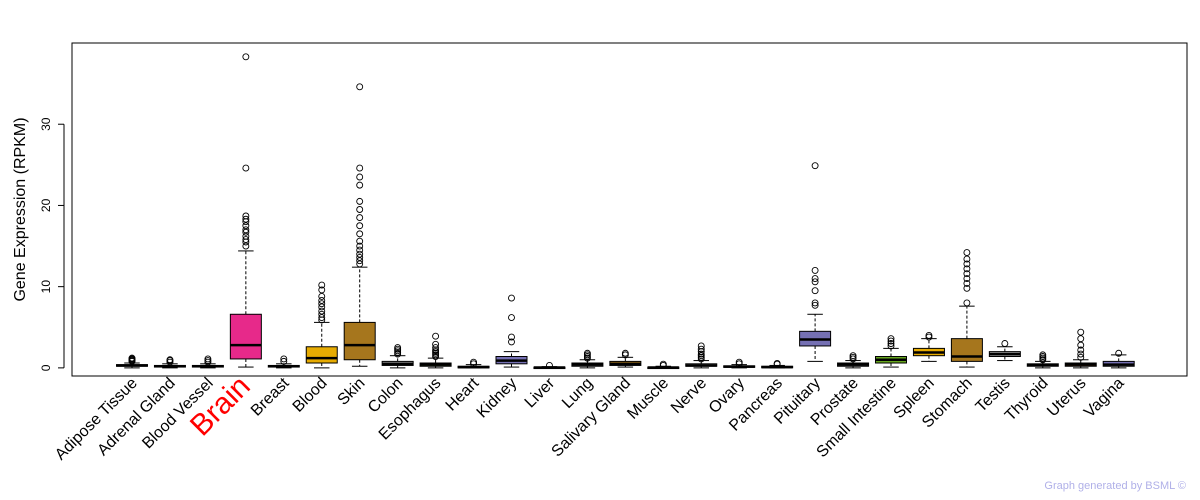 This screenshot has height=500, width=1200. I want to click on x-tick-label-skin: Skin, so click(351, 392).